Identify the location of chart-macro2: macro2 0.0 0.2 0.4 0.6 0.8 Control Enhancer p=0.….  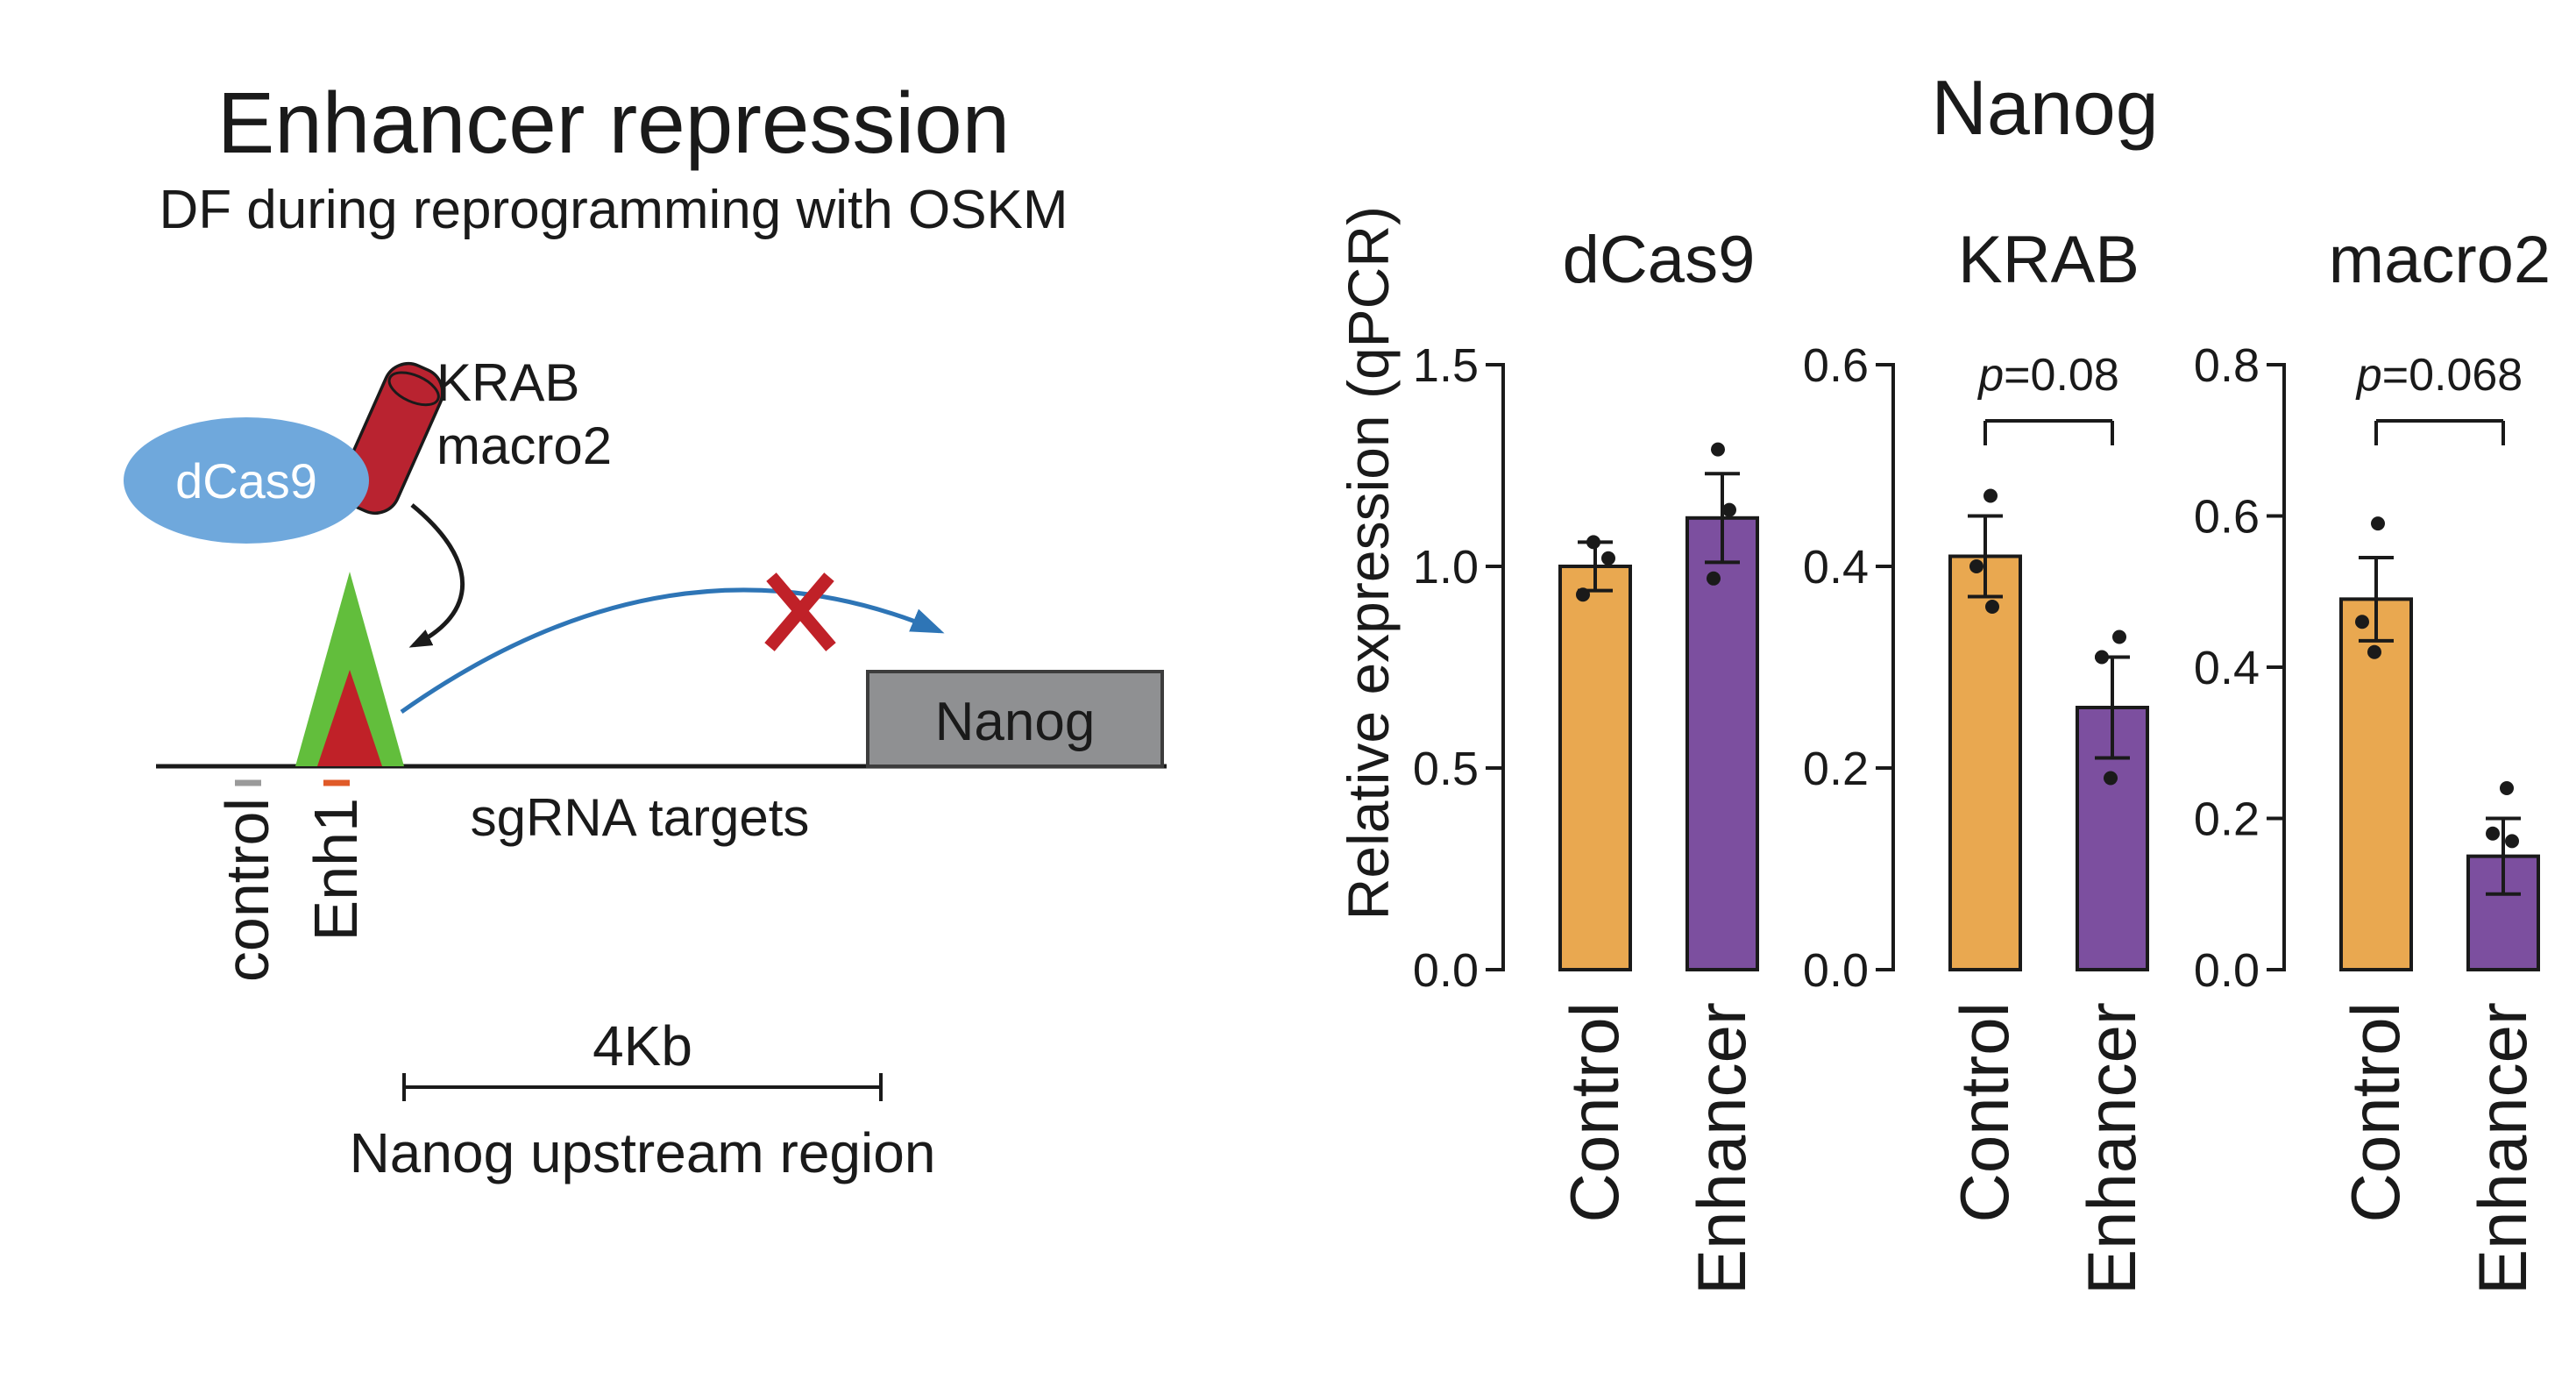
(2377, 776).